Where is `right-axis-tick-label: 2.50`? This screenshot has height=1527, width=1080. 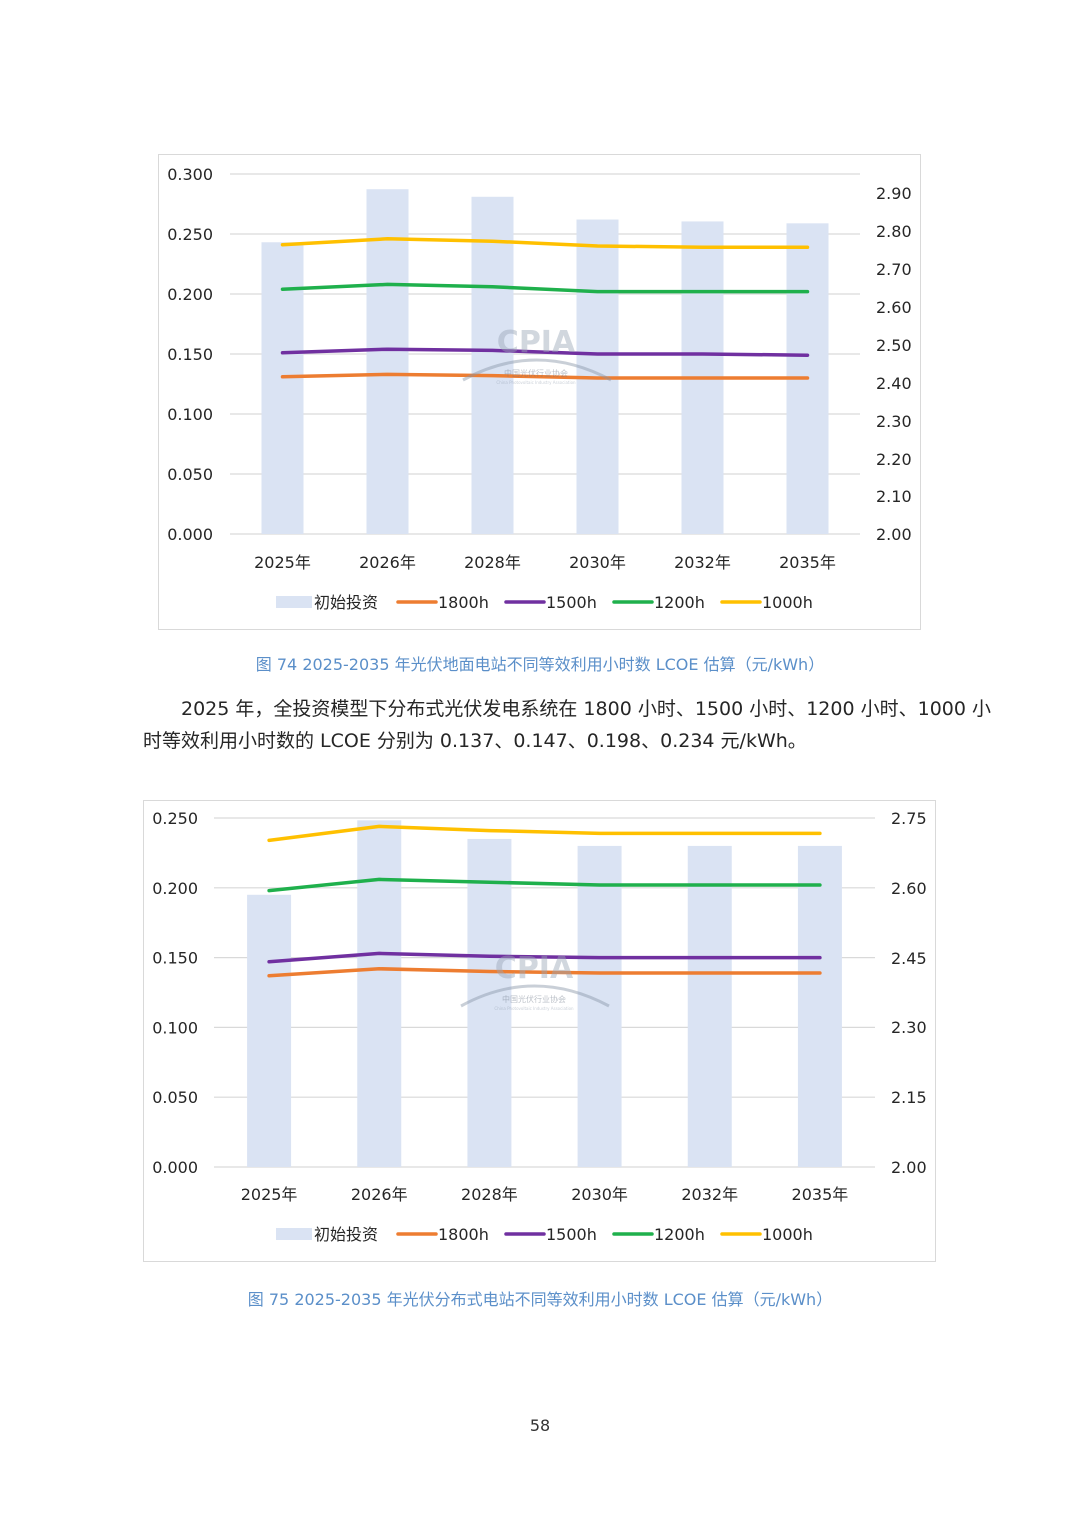
right-axis-tick-label: 2.50 is located at coordinates (894, 345).